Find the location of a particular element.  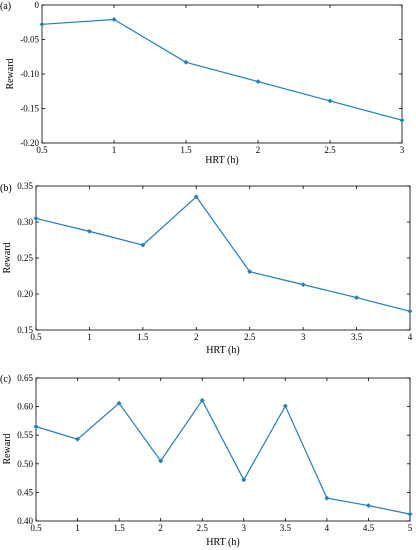

panel-b-y-tick-label: 0.30 is located at coordinates (25, 222).